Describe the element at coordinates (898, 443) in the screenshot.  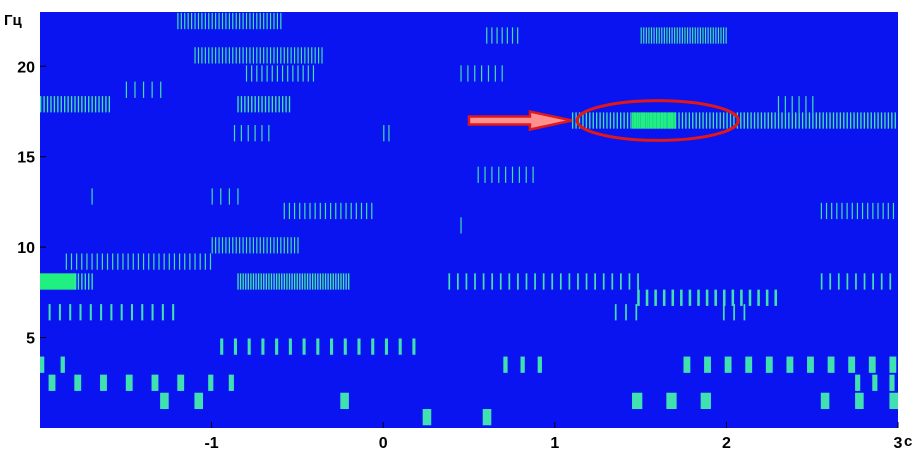
I see `x-tick-label: 3` at that location.